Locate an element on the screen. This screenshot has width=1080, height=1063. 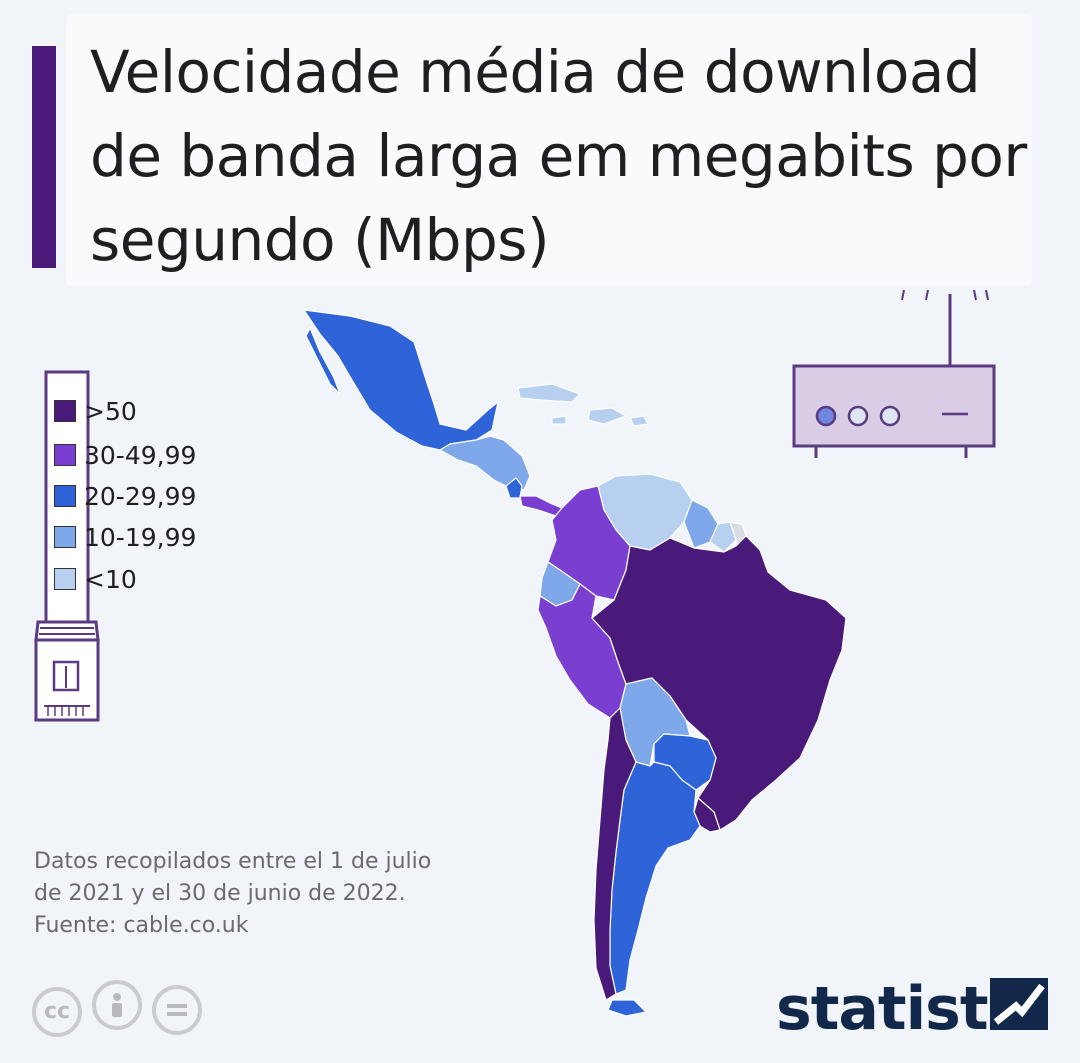
cc-icon: cc is located at coordinates (57, 1011).